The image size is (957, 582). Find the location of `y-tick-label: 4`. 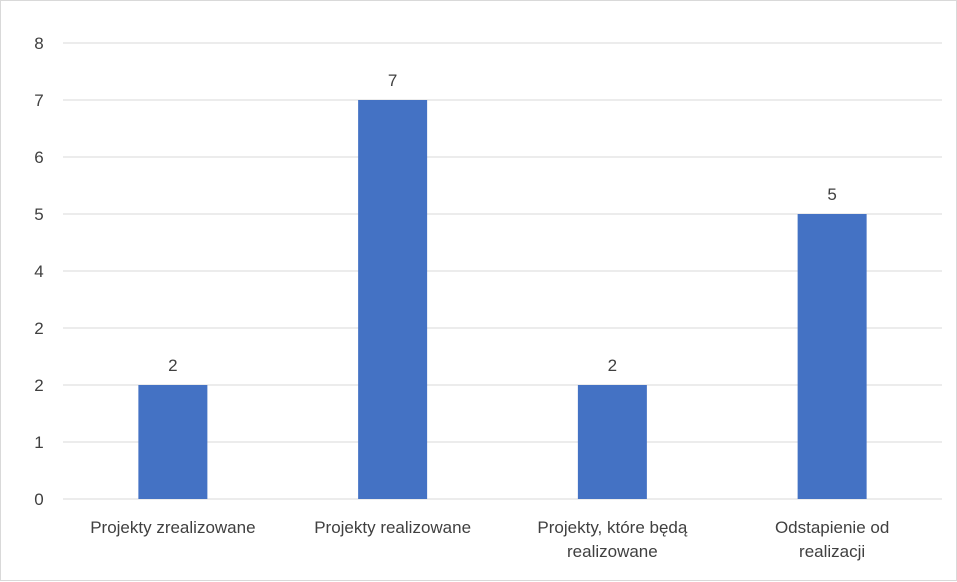

y-tick-label: 4 is located at coordinates (38, 271).